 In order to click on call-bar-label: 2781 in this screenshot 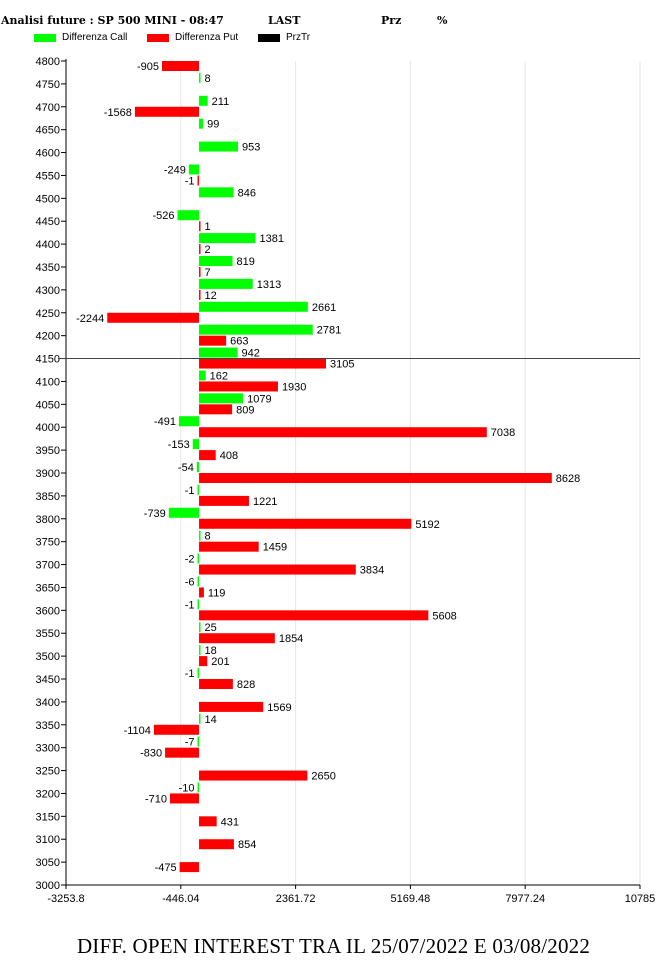, I will do `click(329, 331)`.